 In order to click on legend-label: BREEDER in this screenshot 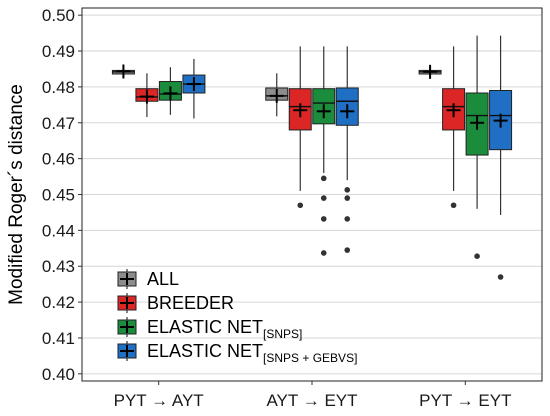, I will do `click(190, 303)`.